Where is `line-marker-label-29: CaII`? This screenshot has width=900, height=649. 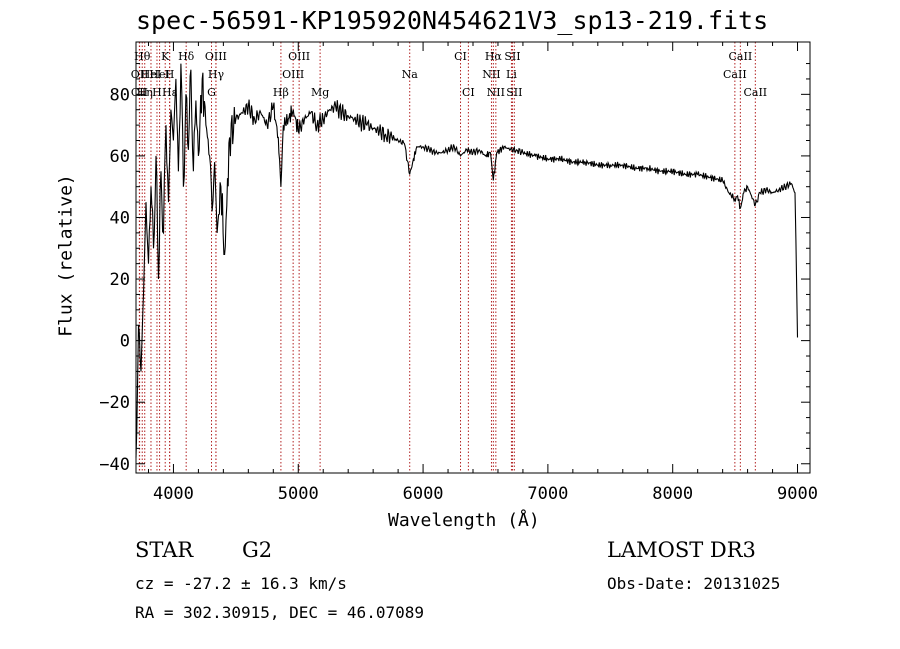
line-marker-label-29: CaII is located at coordinates (755, 92).